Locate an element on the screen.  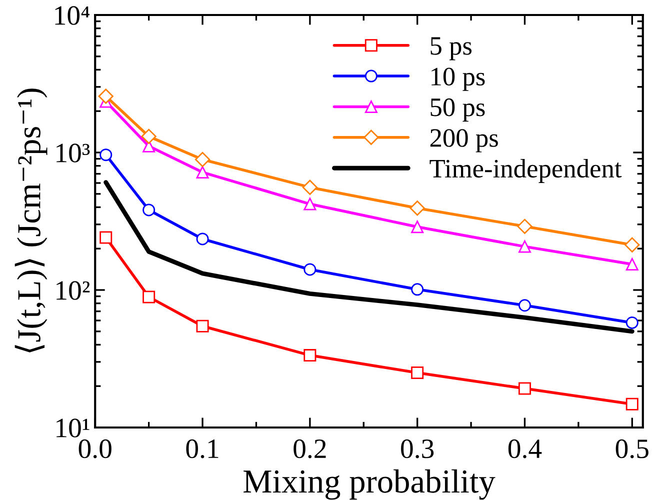
legend-label: 50 ps is located at coordinates (457, 110).